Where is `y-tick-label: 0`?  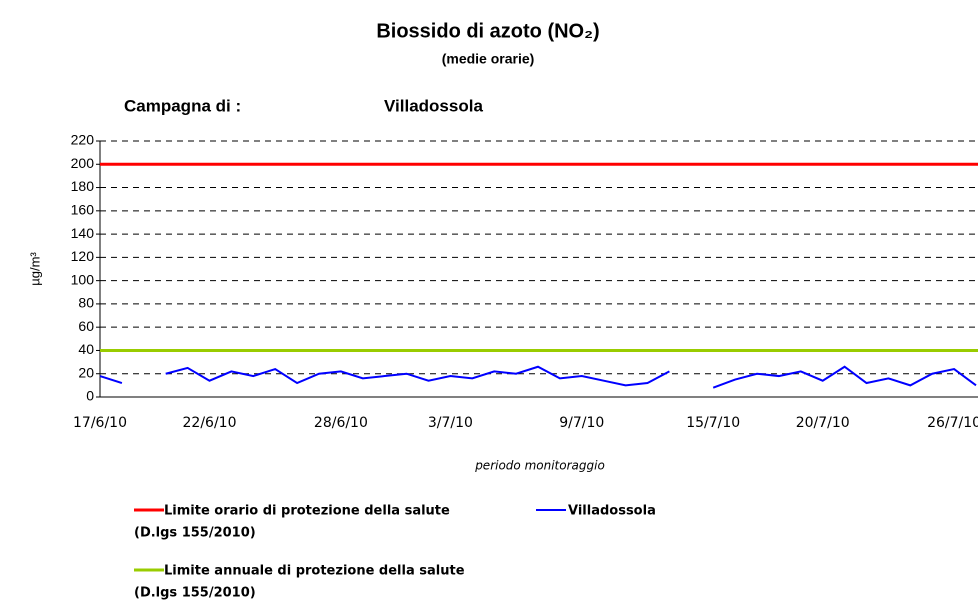
y-tick-label: 0 is located at coordinates (90, 396).